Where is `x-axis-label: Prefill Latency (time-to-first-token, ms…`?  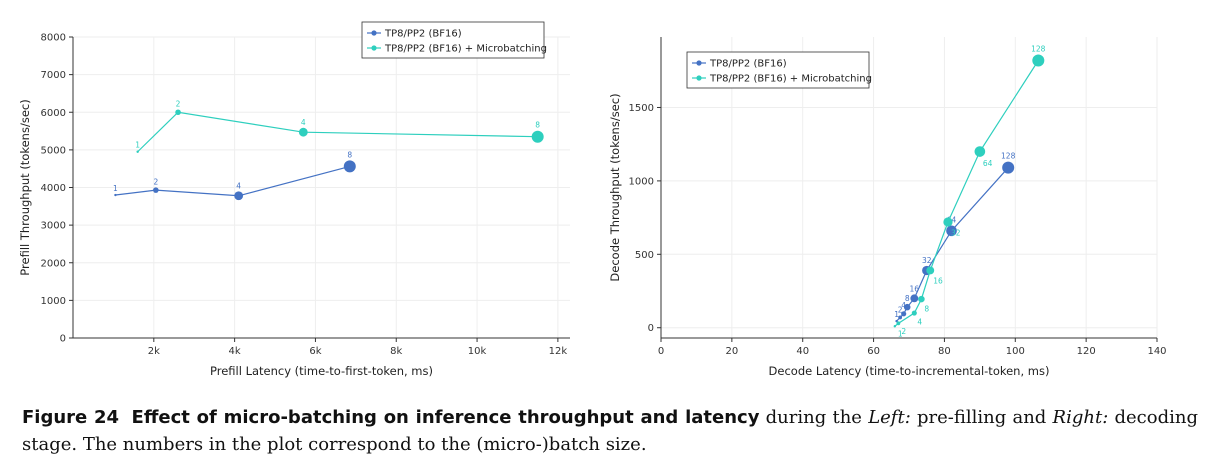 x-axis-label: Prefill Latency (time-to-first-token, ms… is located at coordinates (321, 371).